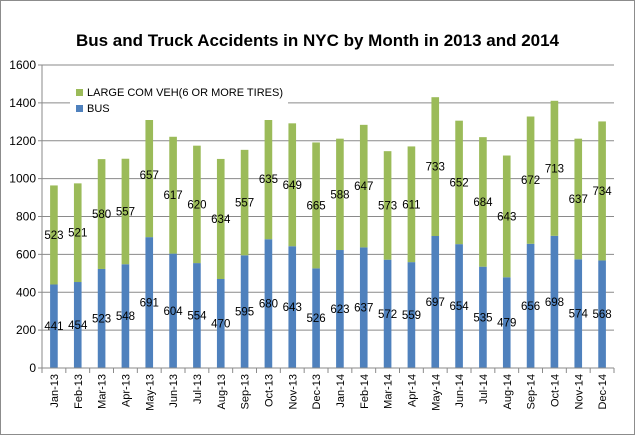 The height and width of the screenshot is (435, 635). What do you see at coordinates (79, 391) in the screenshot?
I see `x-tick-label: Feb-13` at bounding box center [79, 391].